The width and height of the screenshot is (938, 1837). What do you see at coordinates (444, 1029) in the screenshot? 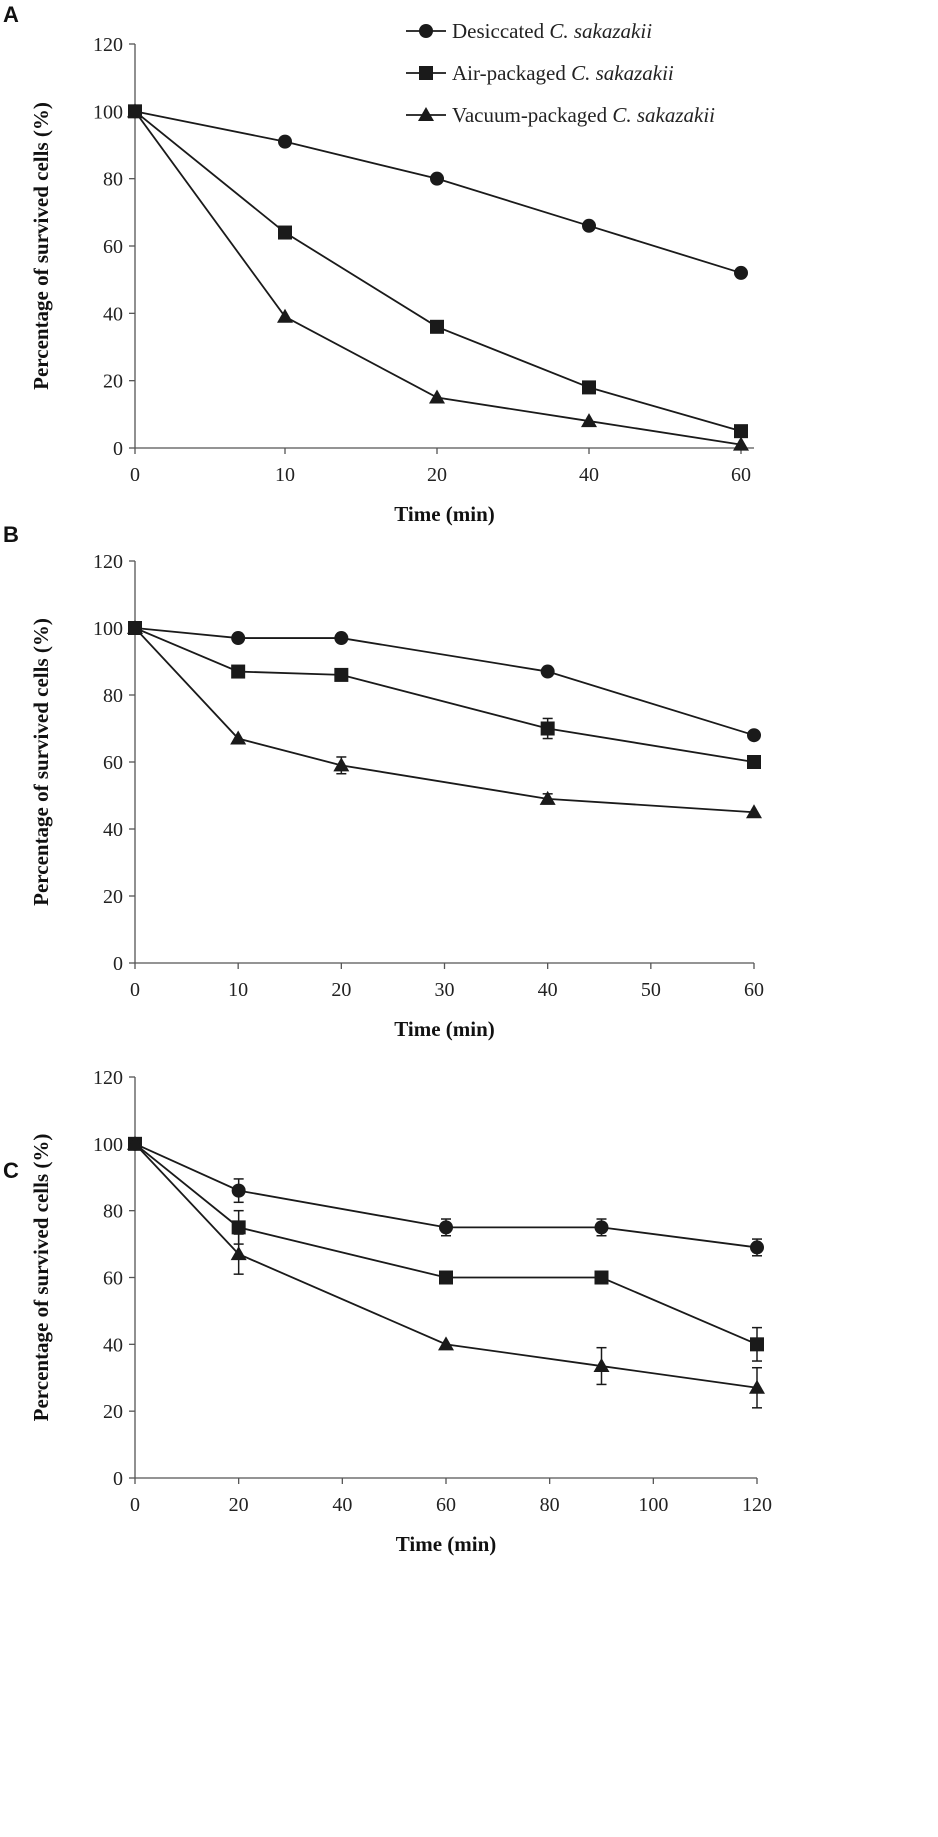
I see `x-axis-title-b: Time (min)` at bounding box center [444, 1029].